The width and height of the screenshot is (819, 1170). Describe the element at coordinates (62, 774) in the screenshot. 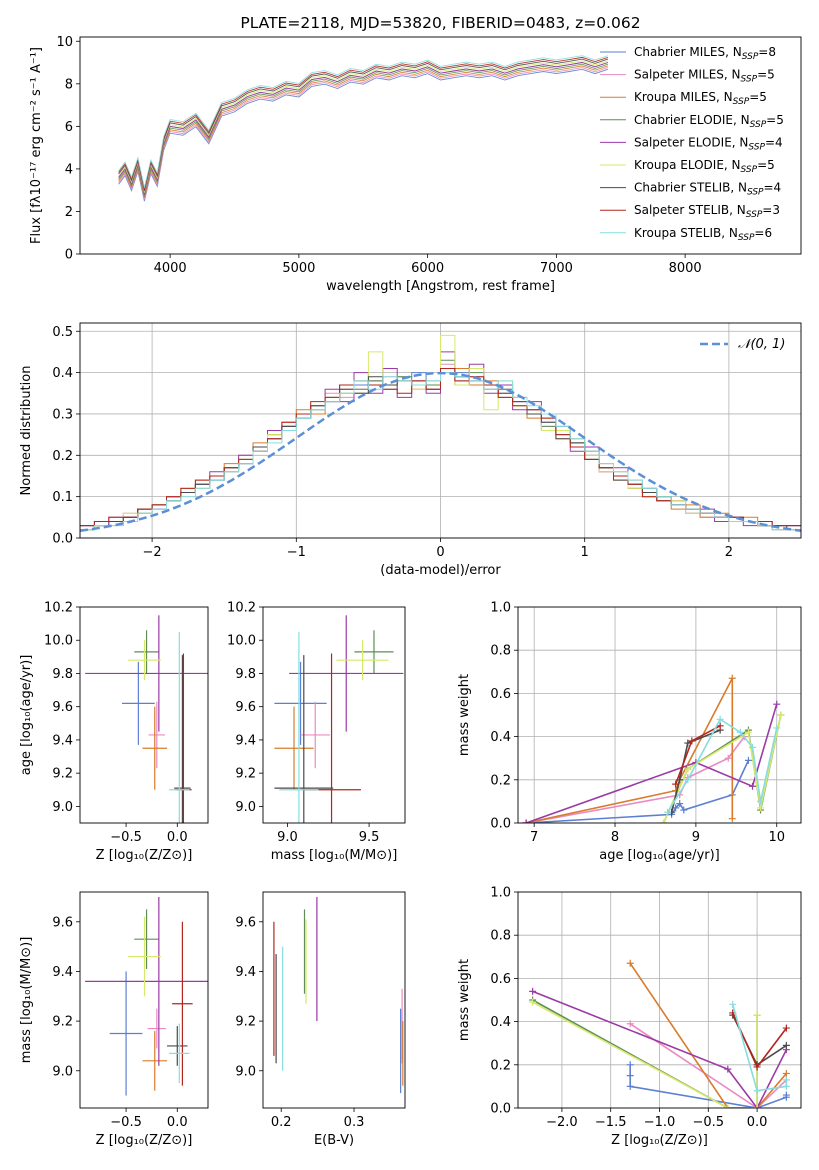

I see `y-tick-label: 9.2` at that location.